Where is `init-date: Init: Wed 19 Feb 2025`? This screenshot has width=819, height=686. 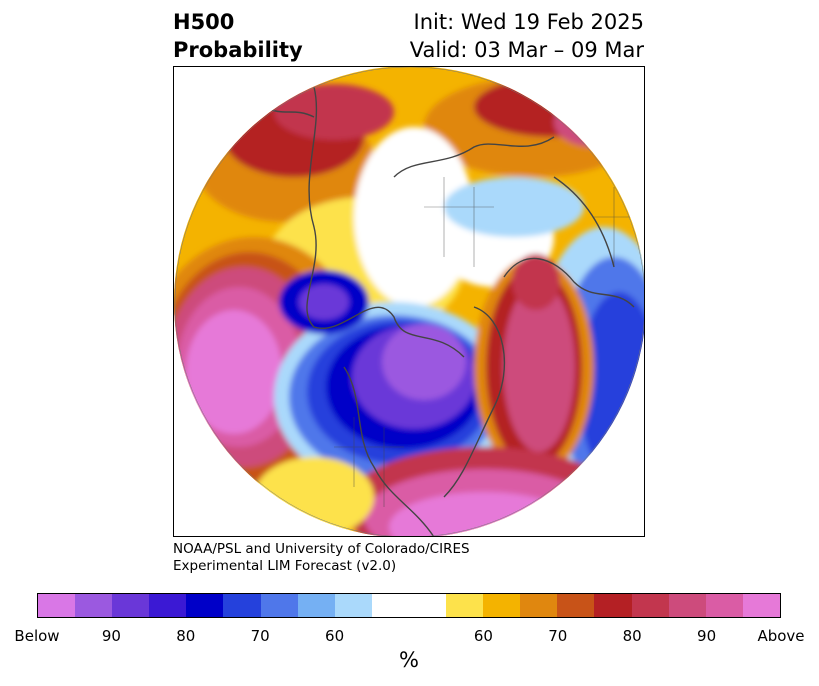
init-date: Init: Wed 19 Feb 2025 is located at coordinates (528, 22).